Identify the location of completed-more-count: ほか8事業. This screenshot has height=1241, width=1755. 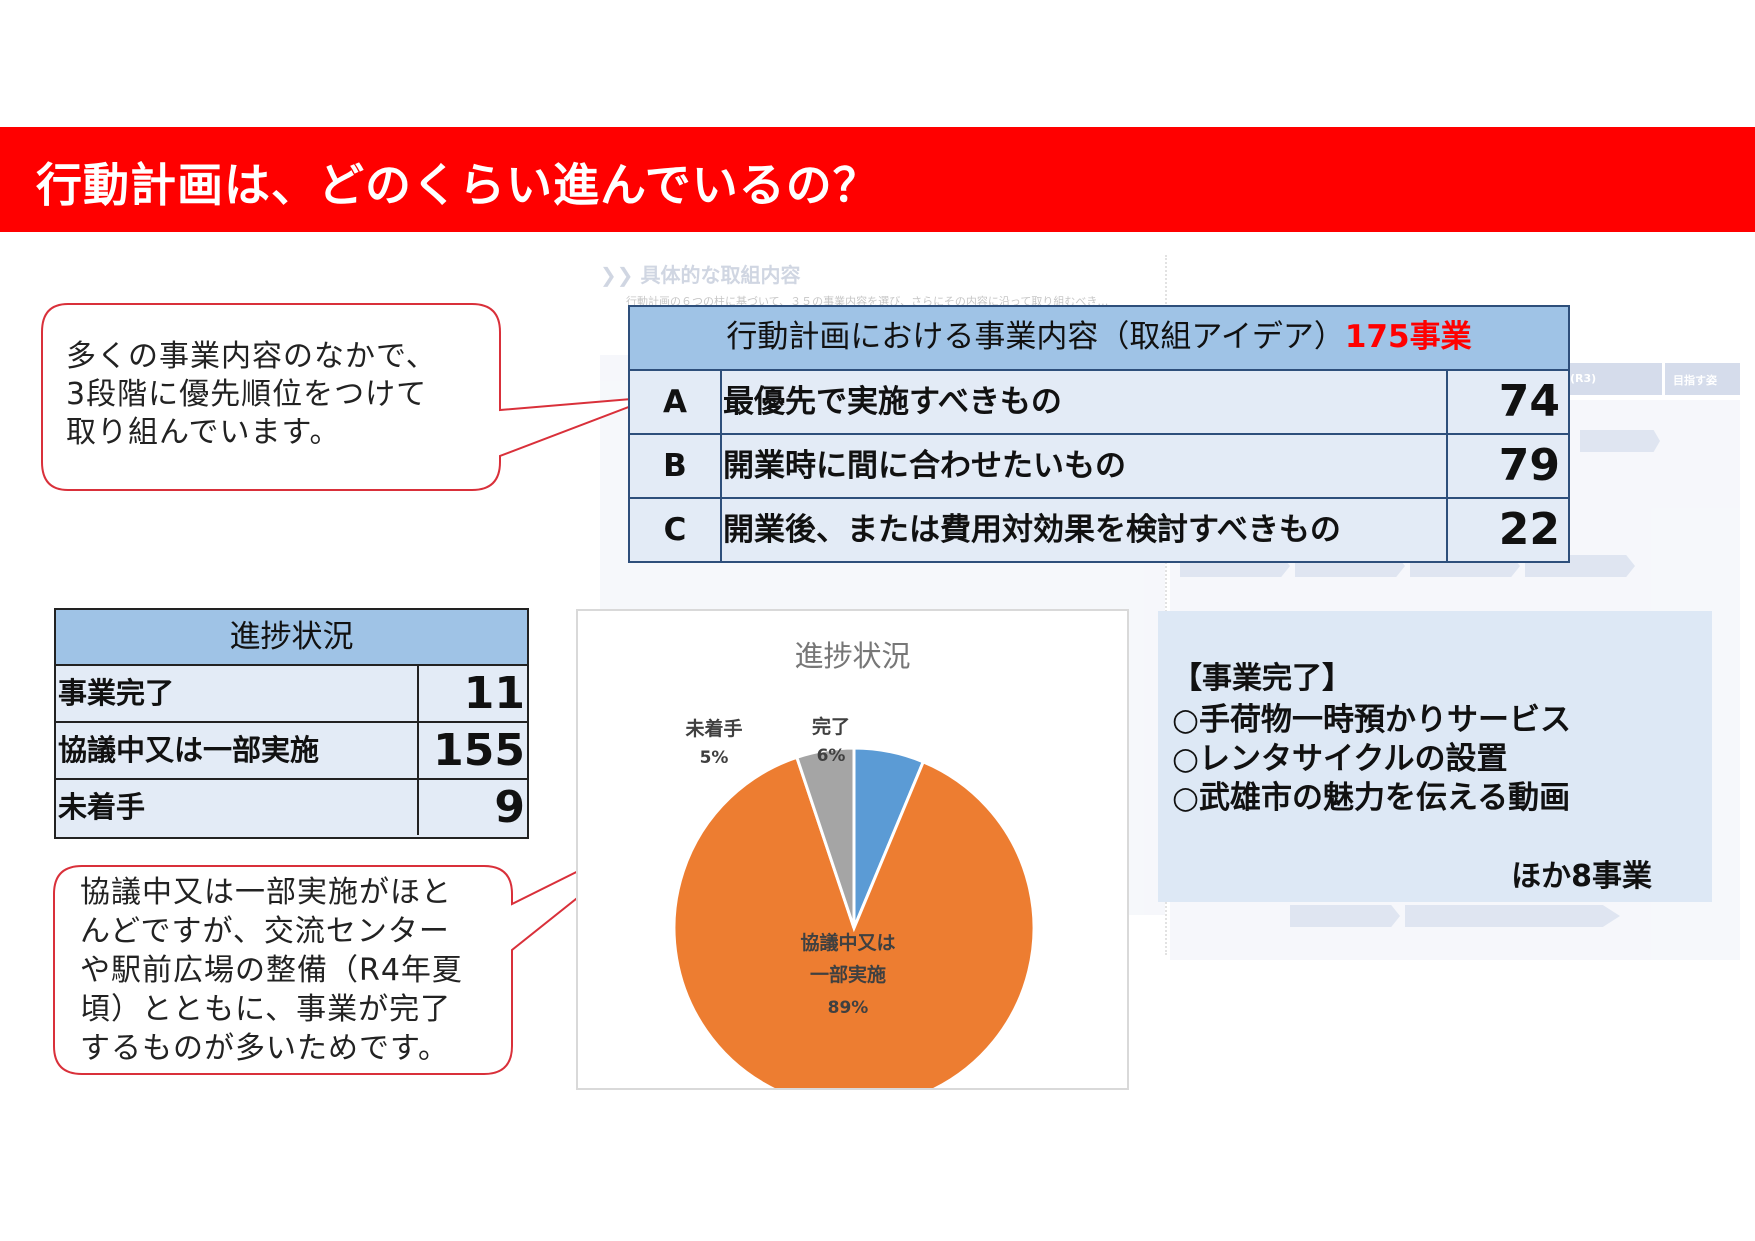
(1581, 876).